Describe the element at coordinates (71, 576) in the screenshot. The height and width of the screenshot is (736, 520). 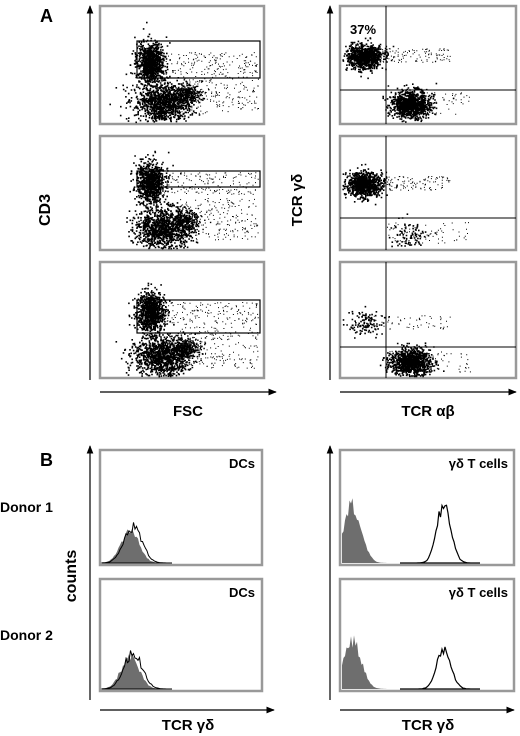
I see `counts-label: counts` at that location.